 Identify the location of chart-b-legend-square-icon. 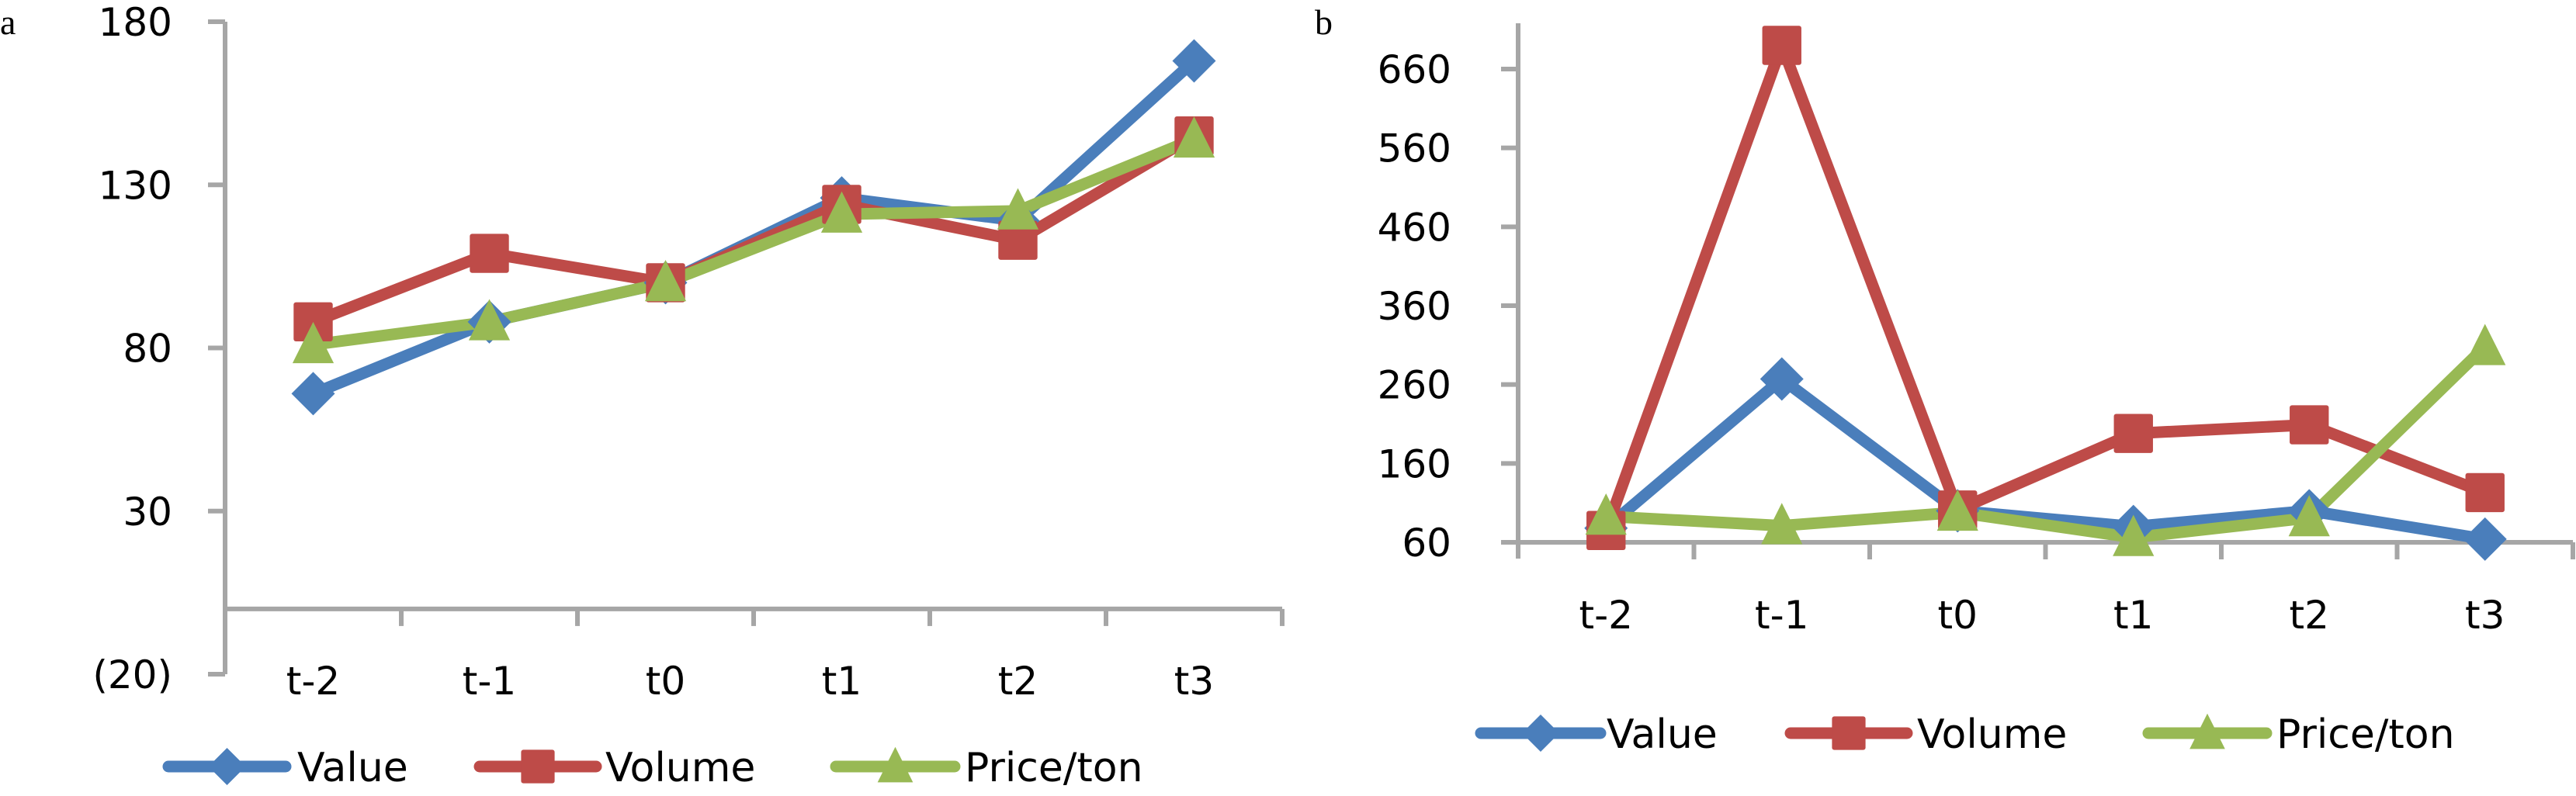
(1849, 733).